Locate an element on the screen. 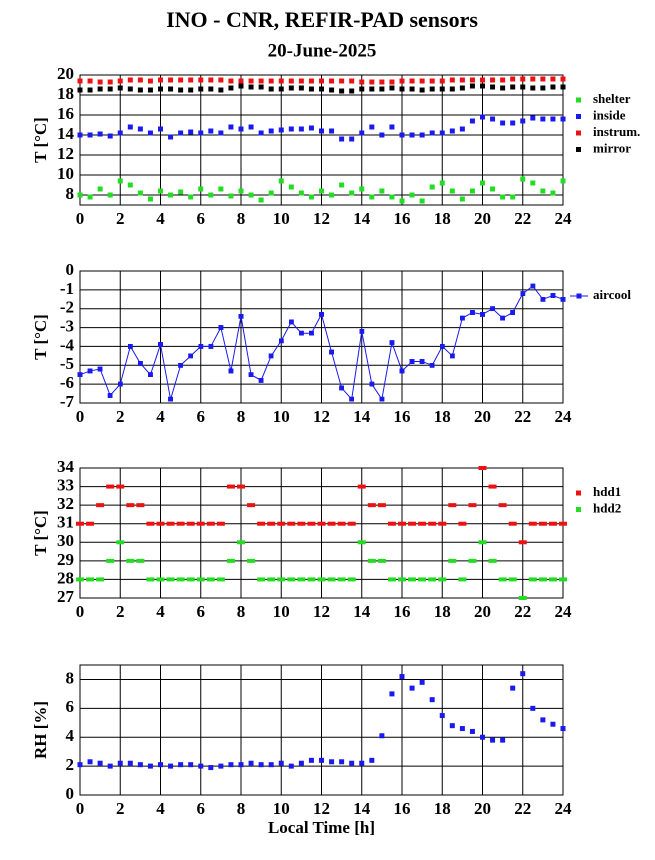  x-tick-label: 8 is located at coordinates (241, 808).